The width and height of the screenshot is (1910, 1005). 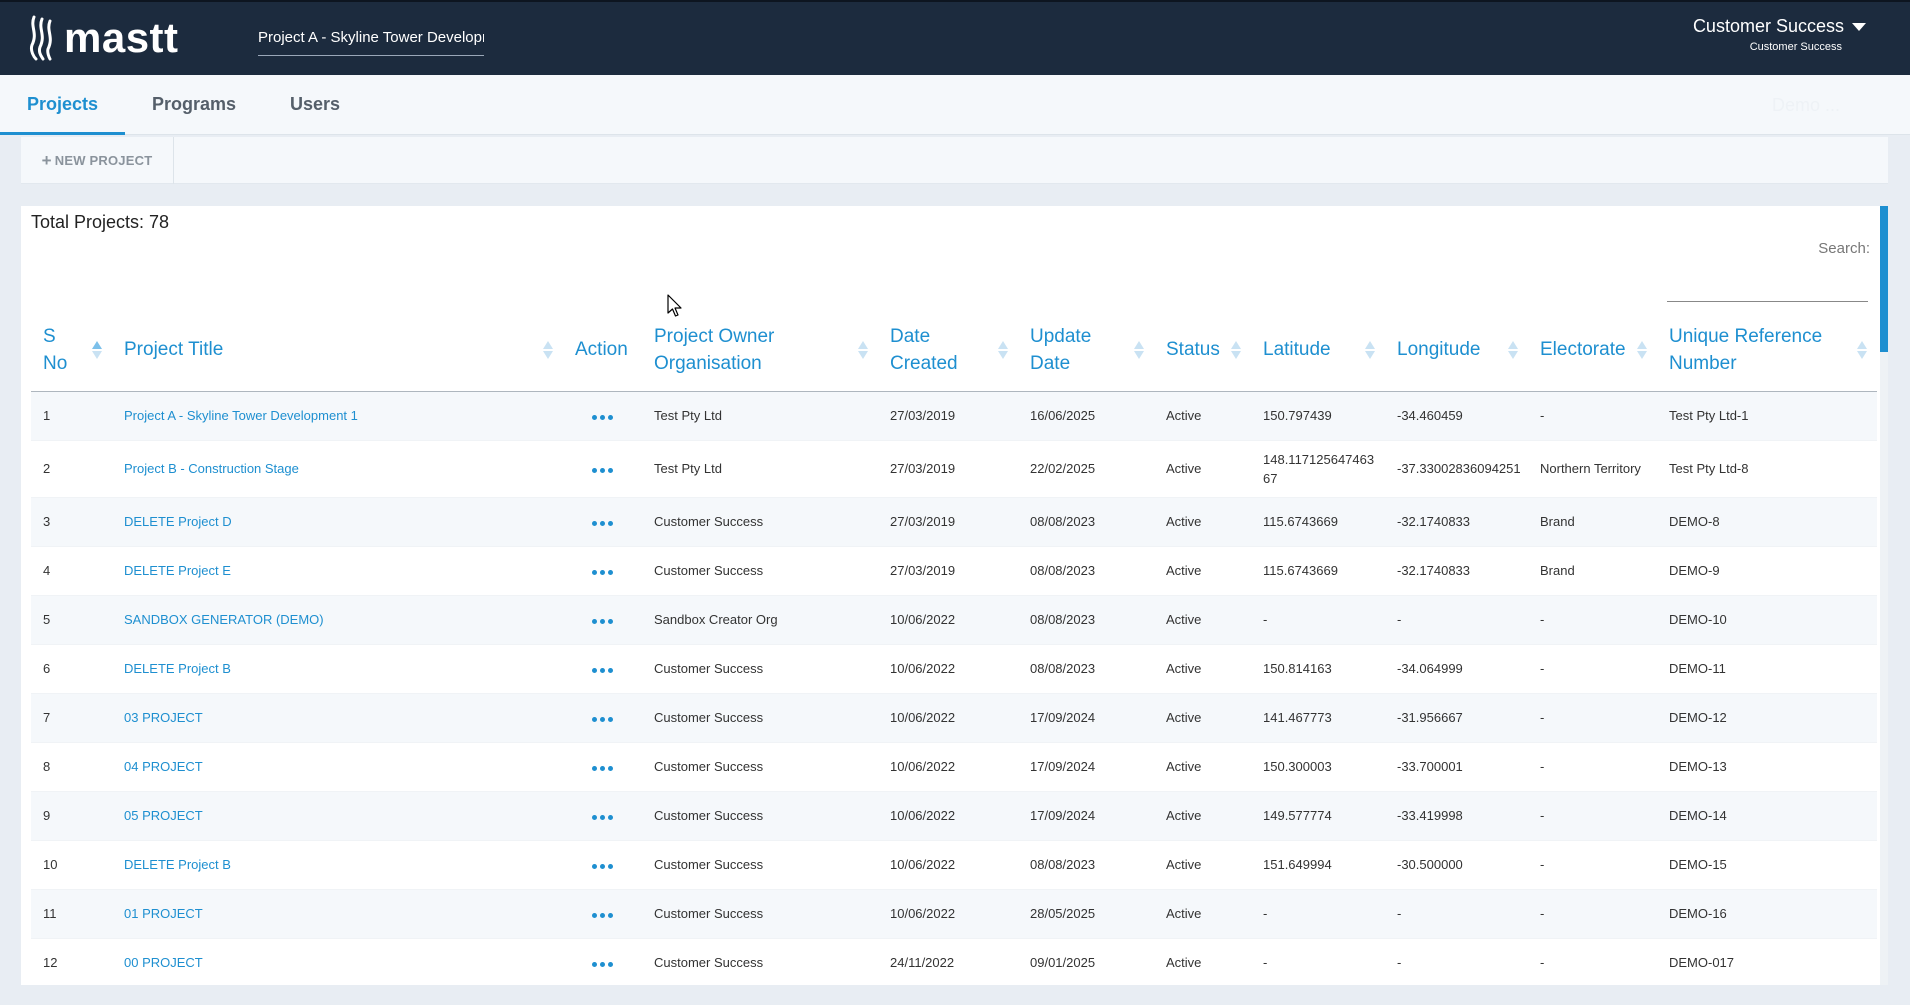 I want to click on owner-cell: Test Pty Ltd, so click(x=760, y=469).